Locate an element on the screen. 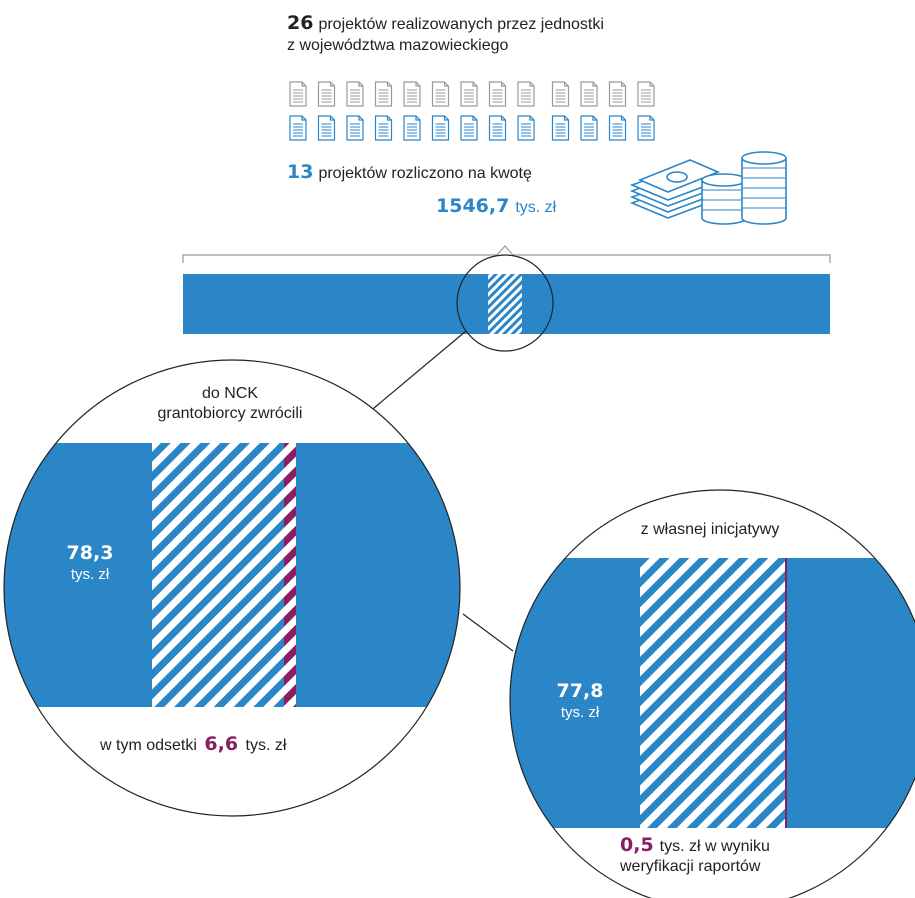 This screenshot has width=915, height=898. verification-line2: weryfikacji raportów is located at coordinates (690, 866).